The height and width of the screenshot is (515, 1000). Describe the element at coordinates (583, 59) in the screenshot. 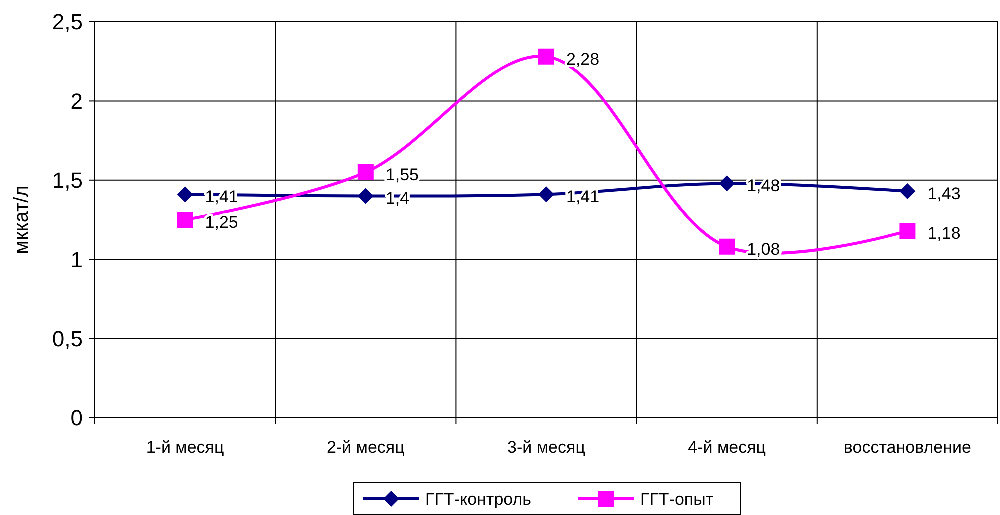

I see `data-label: 2,28` at that location.